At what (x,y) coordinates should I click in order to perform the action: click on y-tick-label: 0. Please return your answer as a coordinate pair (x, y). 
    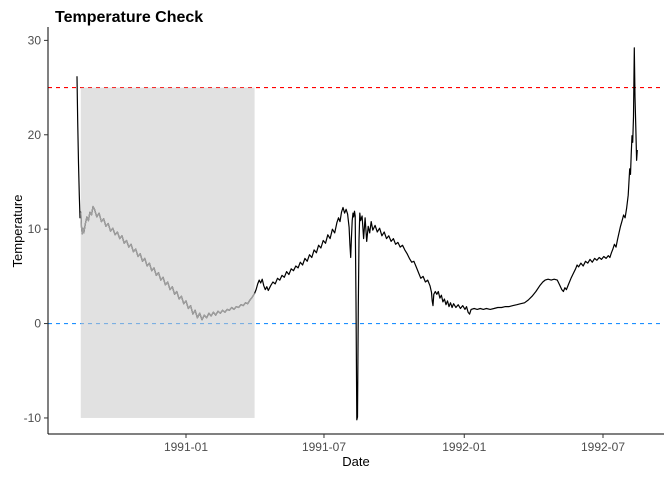
    Looking at the image, I should click on (37, 324).